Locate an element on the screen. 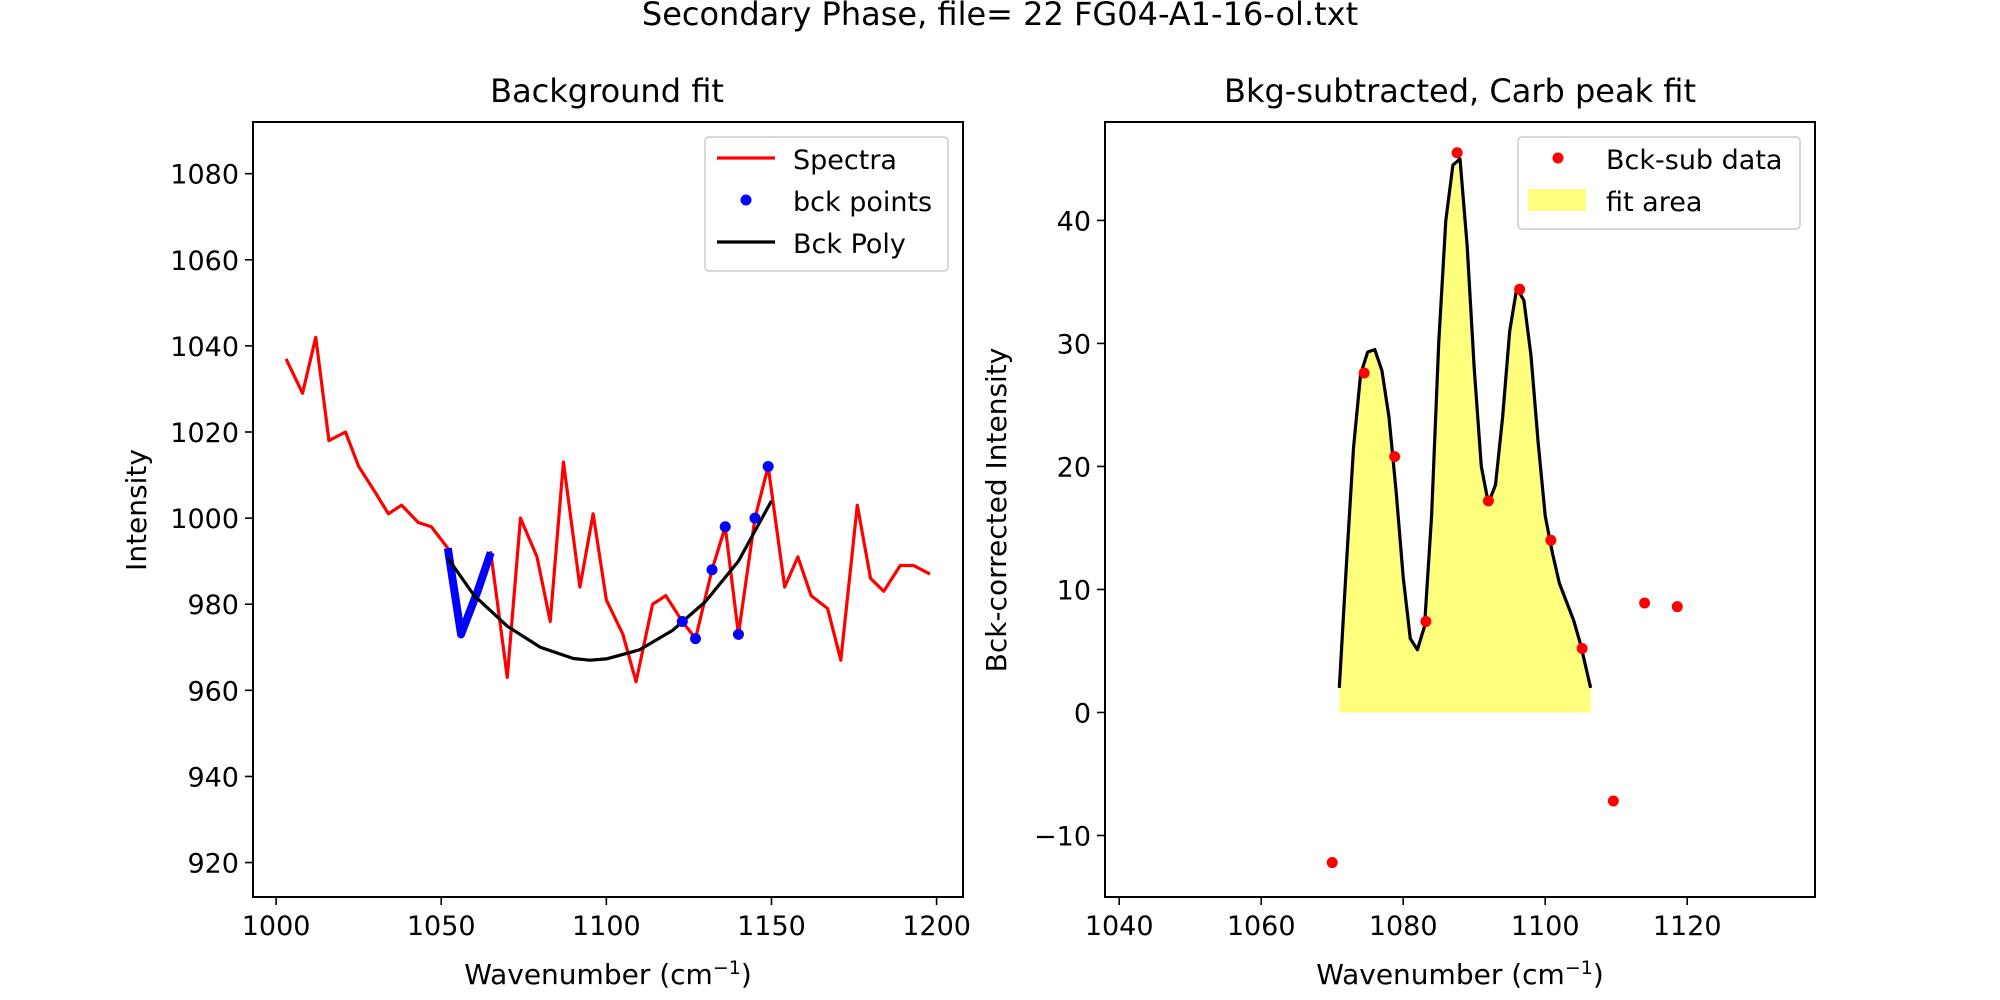 The width and height of the screenshot is (2000, 1000). left-legend: Spectra bck points Bck Poly is located at coordinates (826, 204).